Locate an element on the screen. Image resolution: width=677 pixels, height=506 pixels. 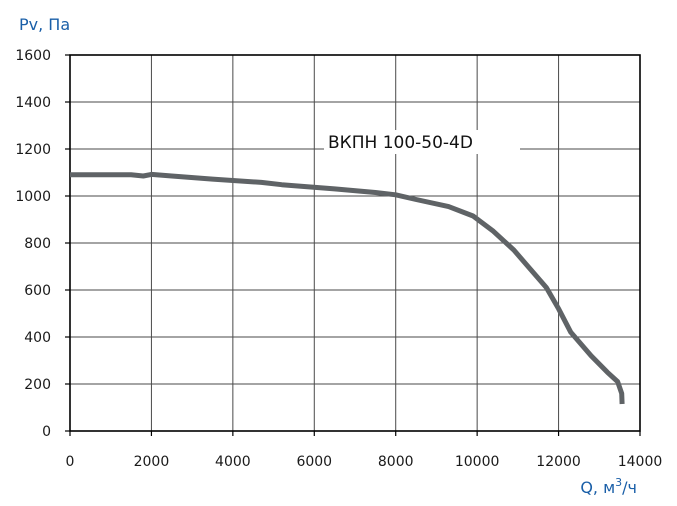
y-tick-label: 400 is located at coordinates (37, 338).